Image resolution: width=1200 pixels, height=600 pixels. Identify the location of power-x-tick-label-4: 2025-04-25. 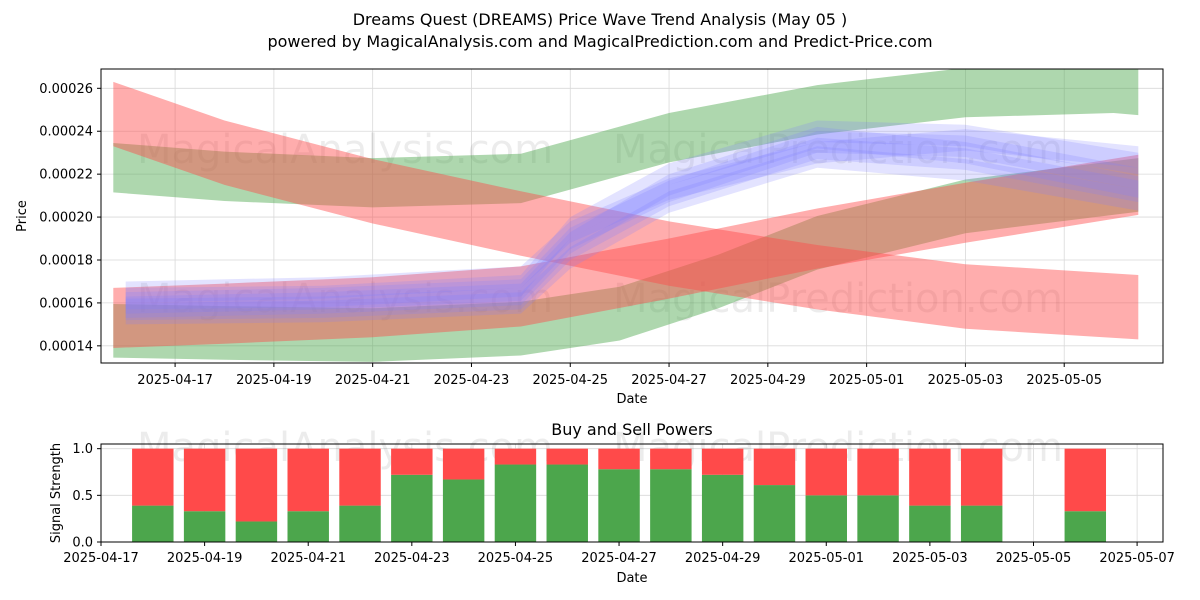
(516, 558).